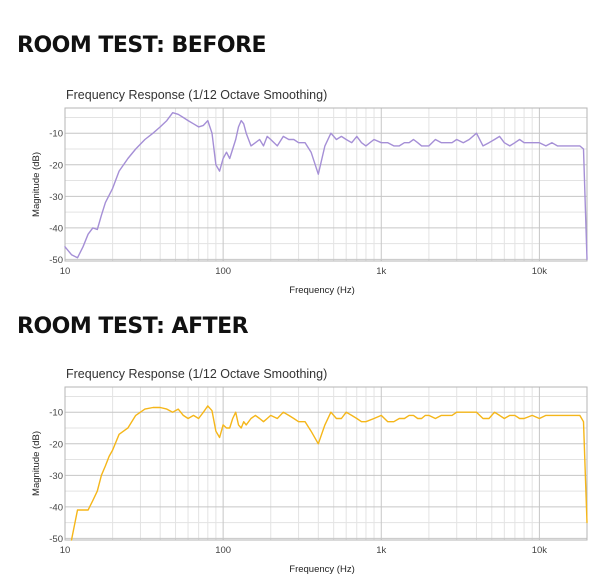  Describe the element at coordinates (142, 45) in the screenshot. I see `section-heading-before: ROOM TEST: BEFORE` at that location.